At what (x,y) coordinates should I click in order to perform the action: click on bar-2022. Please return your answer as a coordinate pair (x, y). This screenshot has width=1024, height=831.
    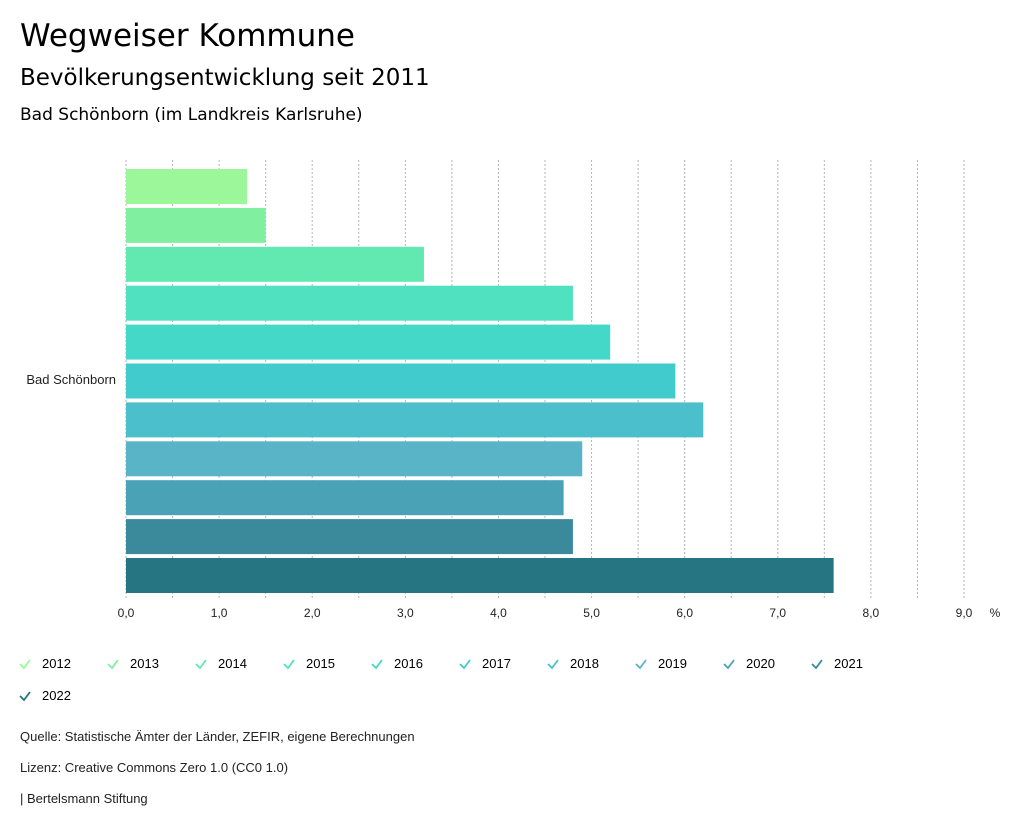
    Looking at the image, I should click on (480, 575).